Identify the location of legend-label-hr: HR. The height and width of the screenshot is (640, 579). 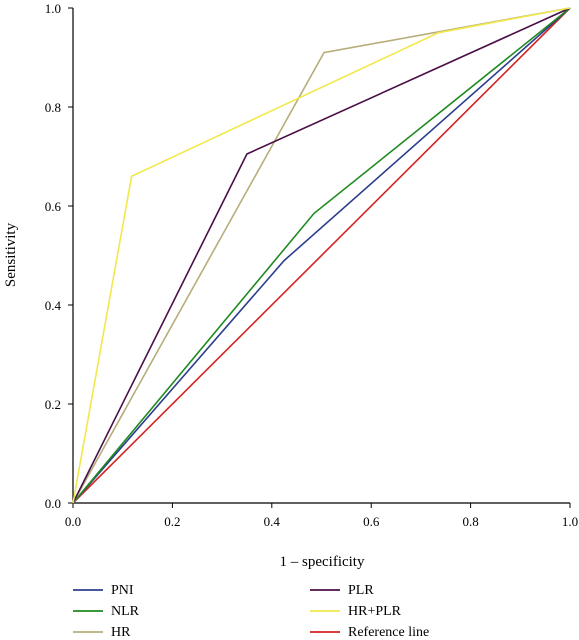
(121, 632).